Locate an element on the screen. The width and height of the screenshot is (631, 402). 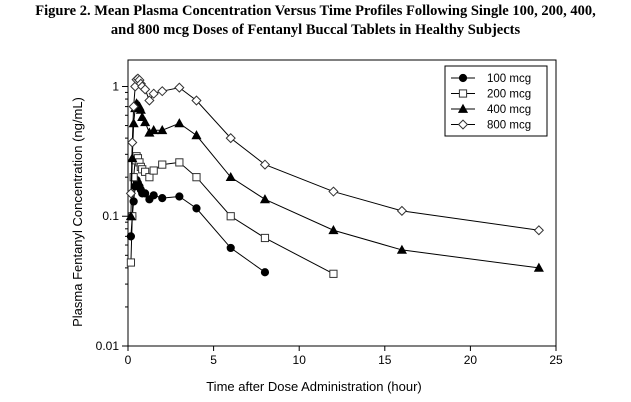
legend-label: 800 mcg is located at coordinates (509, 126).